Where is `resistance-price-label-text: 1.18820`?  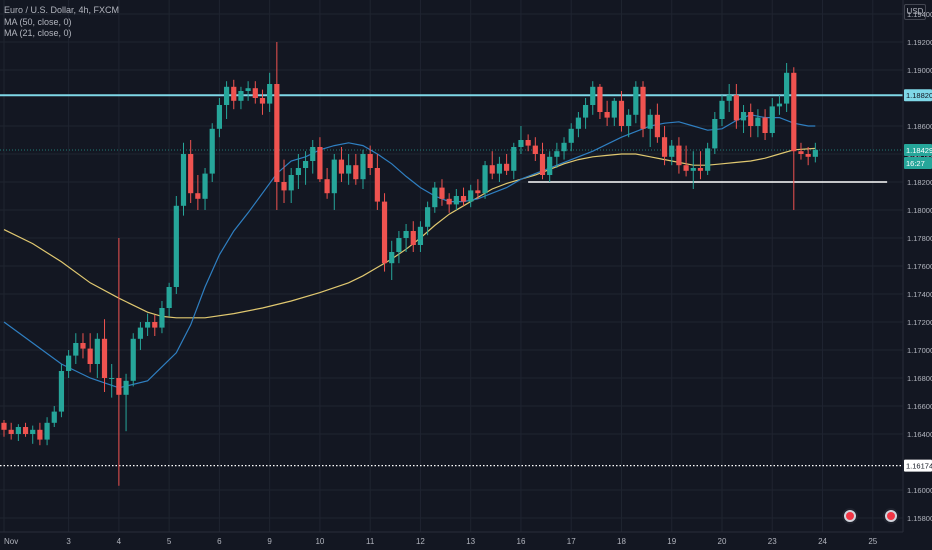 resistance-price-label-text: 1.18820 is located at coordinates (919, 95).